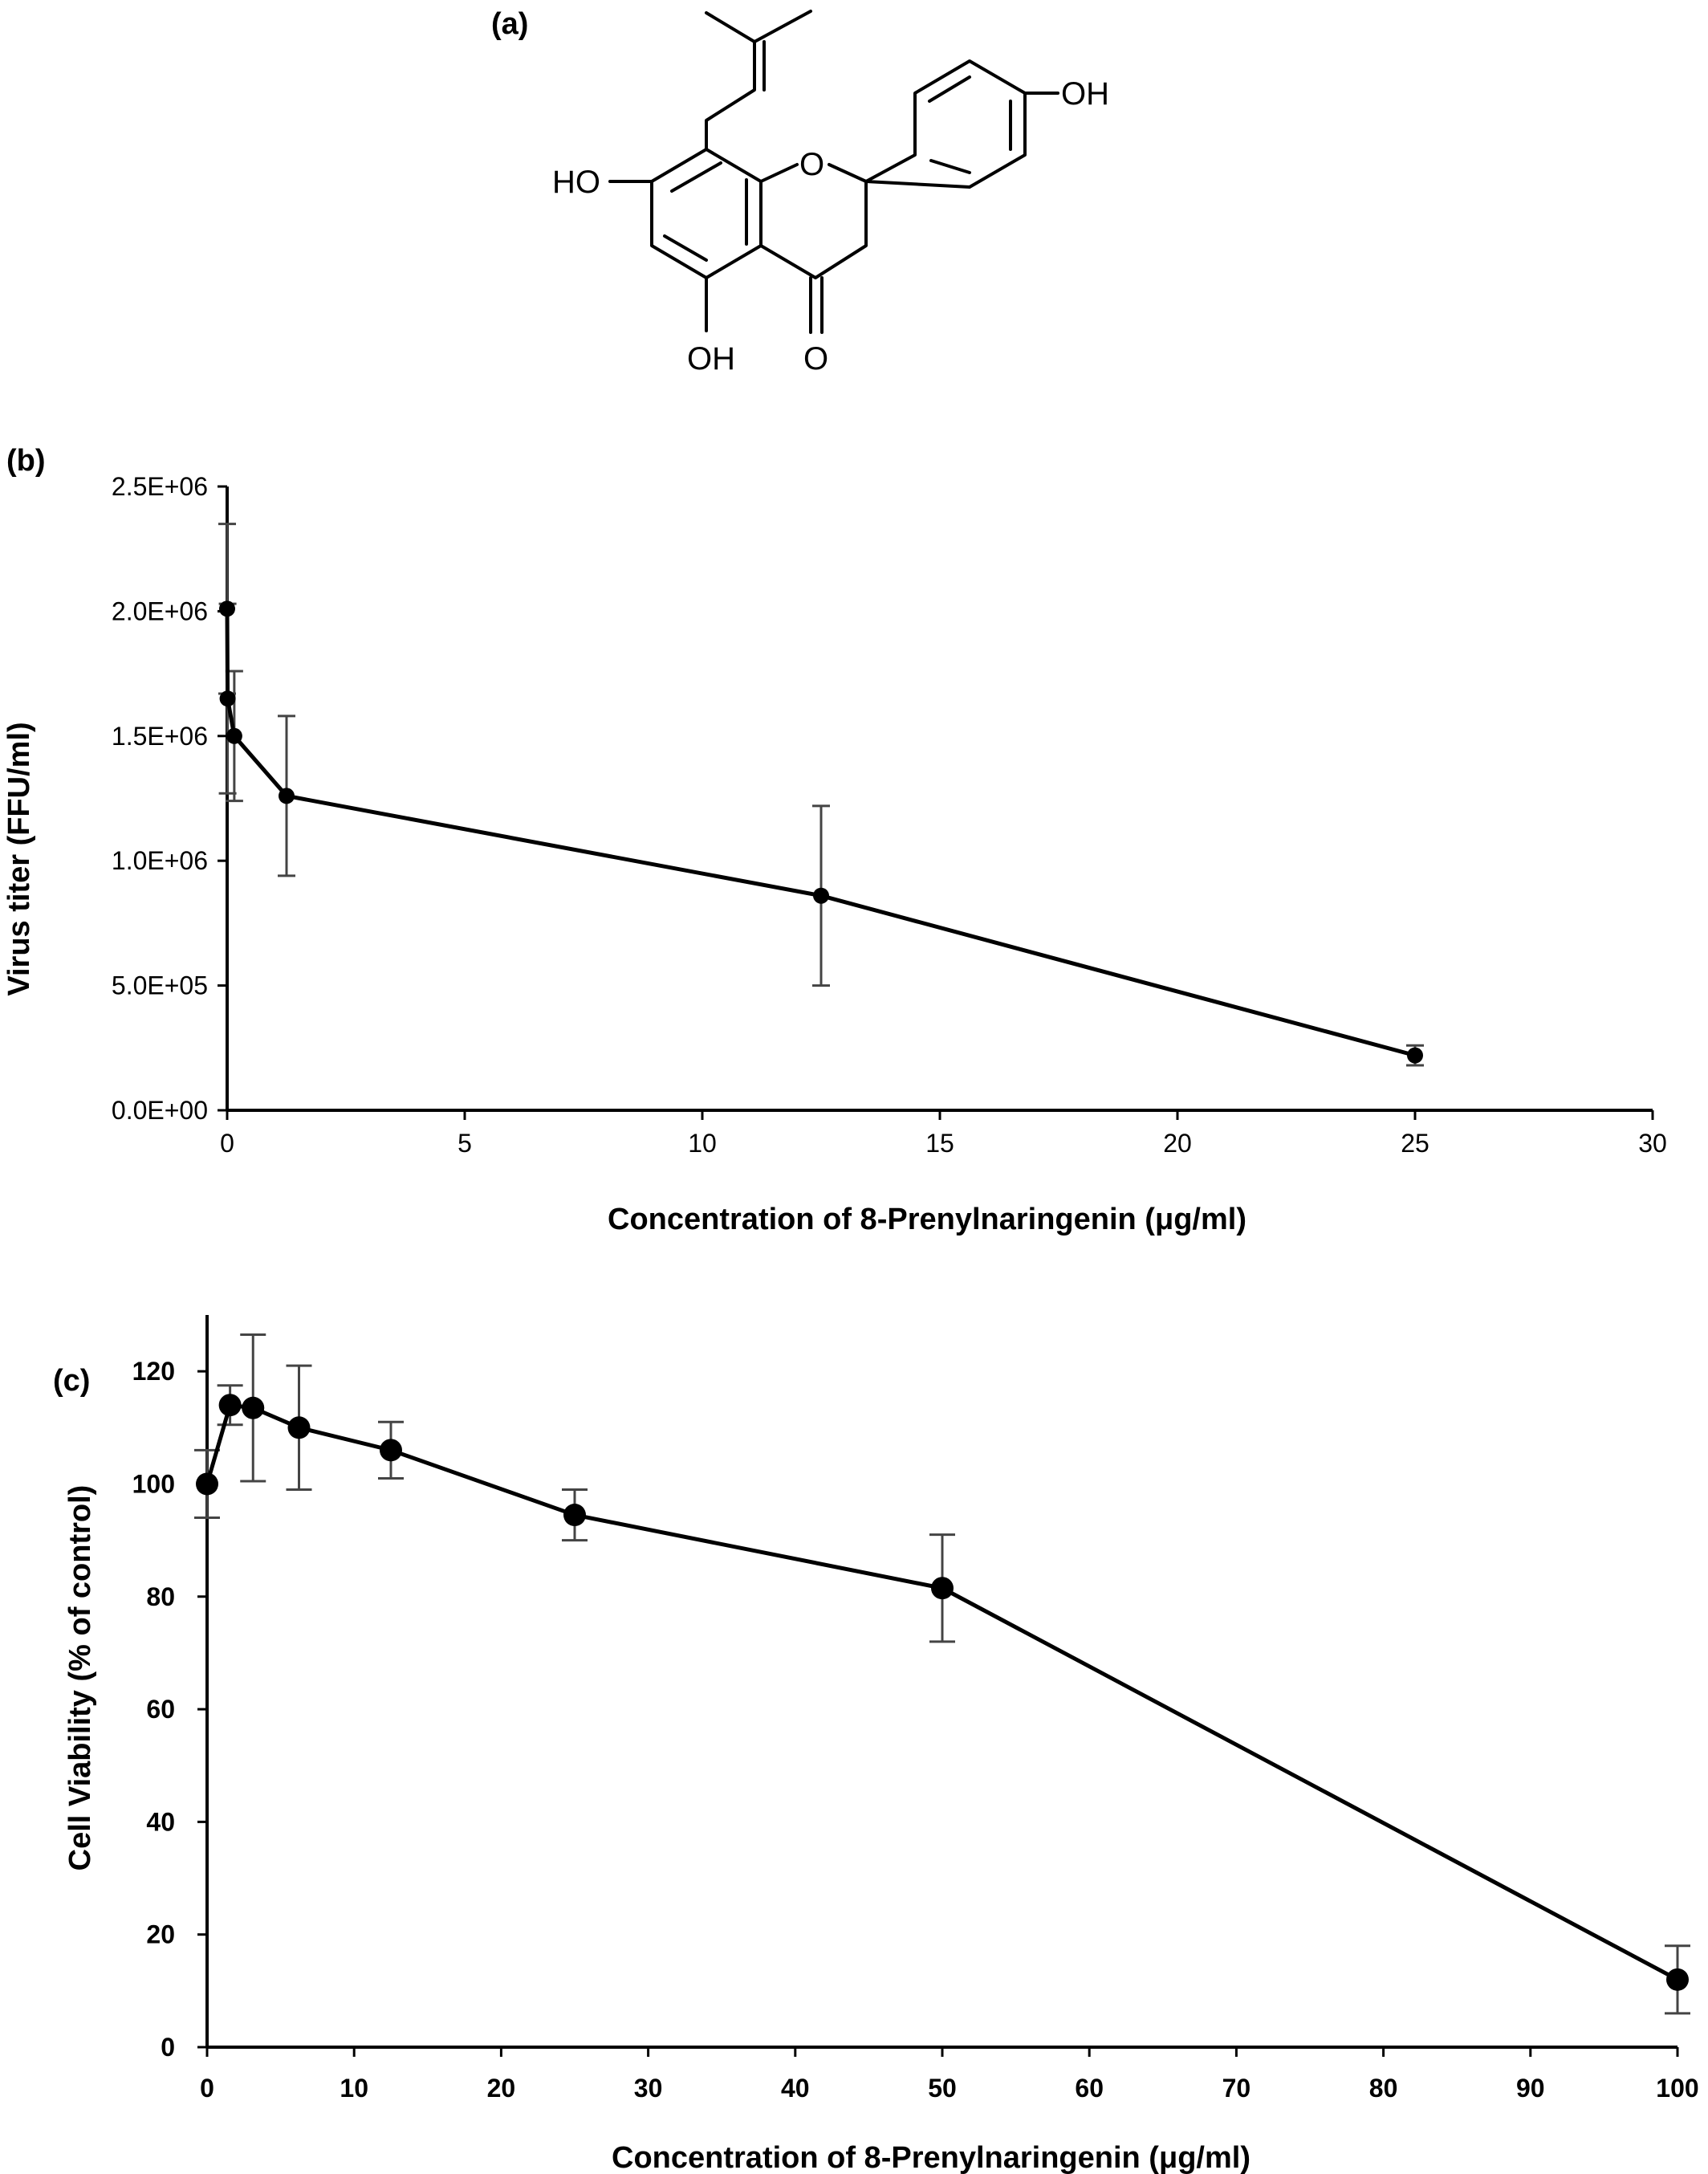  What do you see at coordinates (161, 1709) in the screenshot?
I see `y-tick-label: 60` at bounding box center [161, 1709].